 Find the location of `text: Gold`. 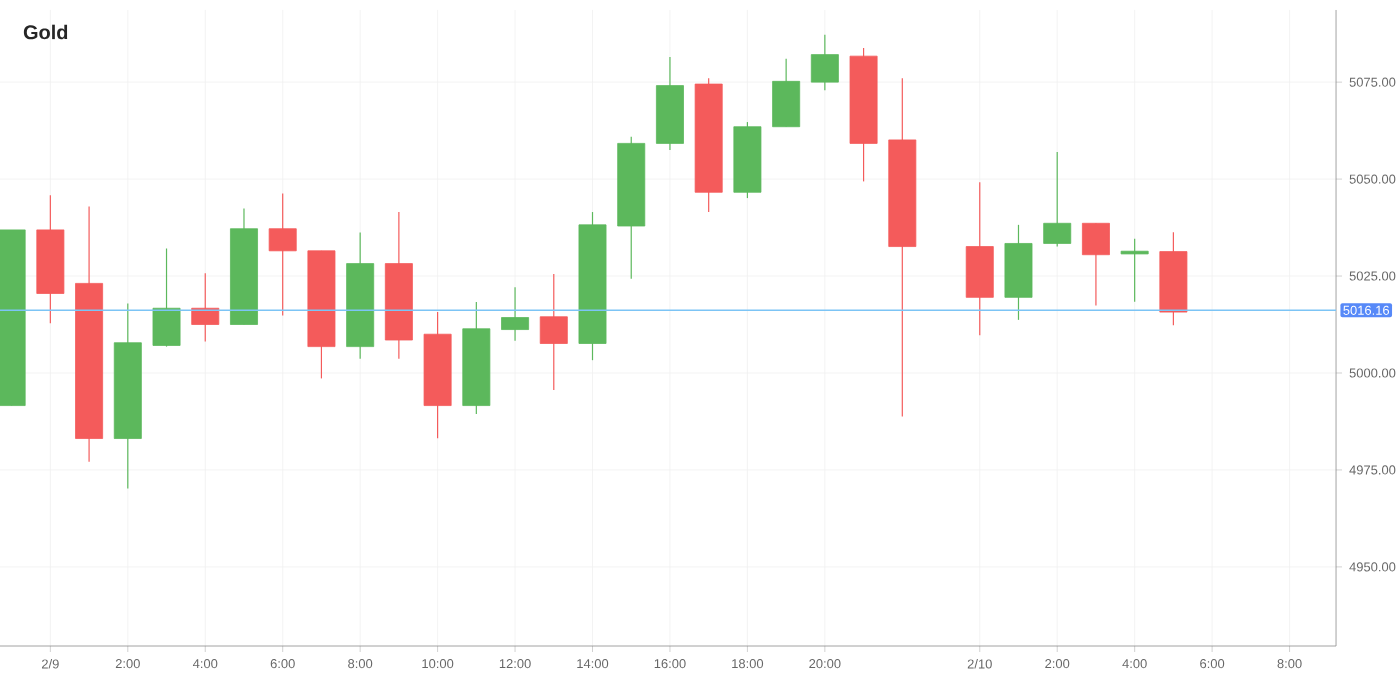

text: Gold is located at coordinates (45, 32).